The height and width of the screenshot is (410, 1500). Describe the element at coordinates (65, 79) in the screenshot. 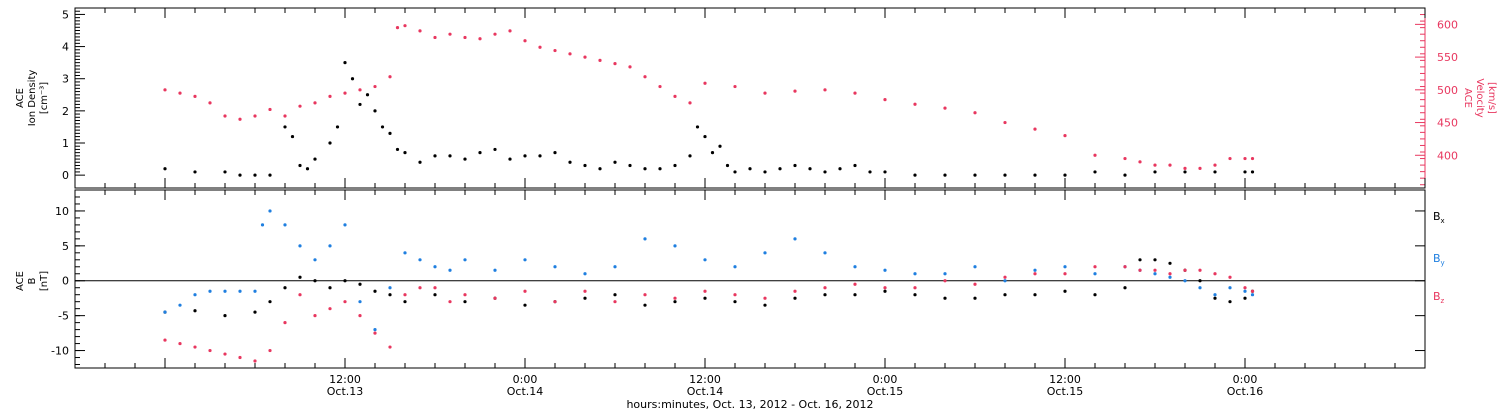

I see `density-tick-label: 3` at that location.